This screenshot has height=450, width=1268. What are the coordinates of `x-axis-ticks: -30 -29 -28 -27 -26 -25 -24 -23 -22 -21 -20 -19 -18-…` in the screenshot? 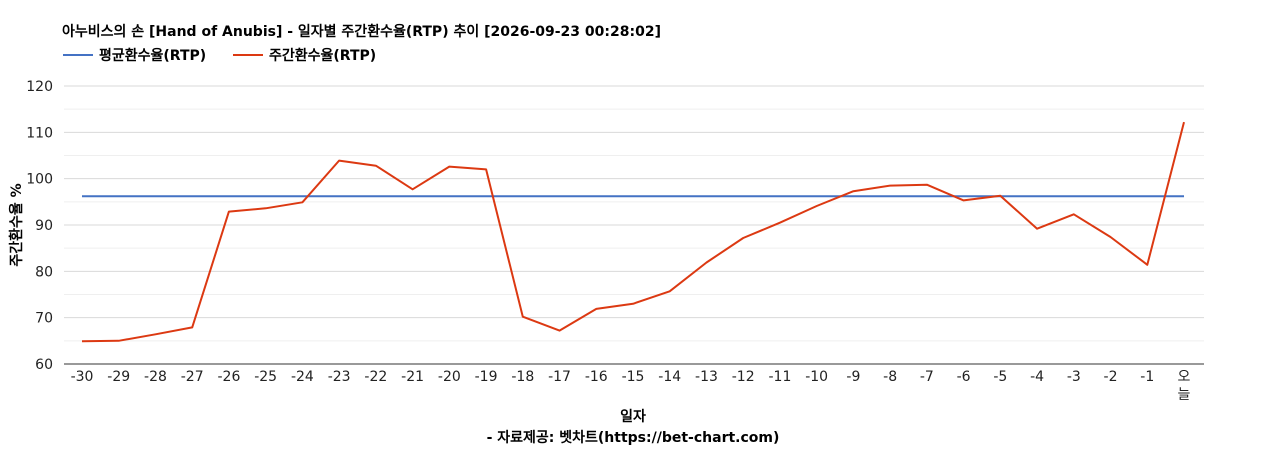 It's located at (631, 386).